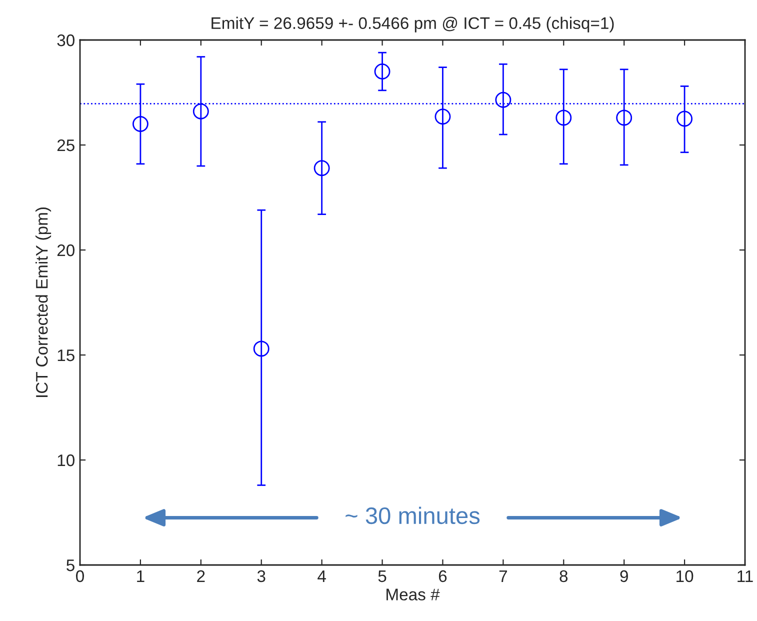 The image size is (757, 621). What do you see at coordinates (201, 576) in the screenshot?
I see `x-tick-label: 2` at bounding box center [201, 576].